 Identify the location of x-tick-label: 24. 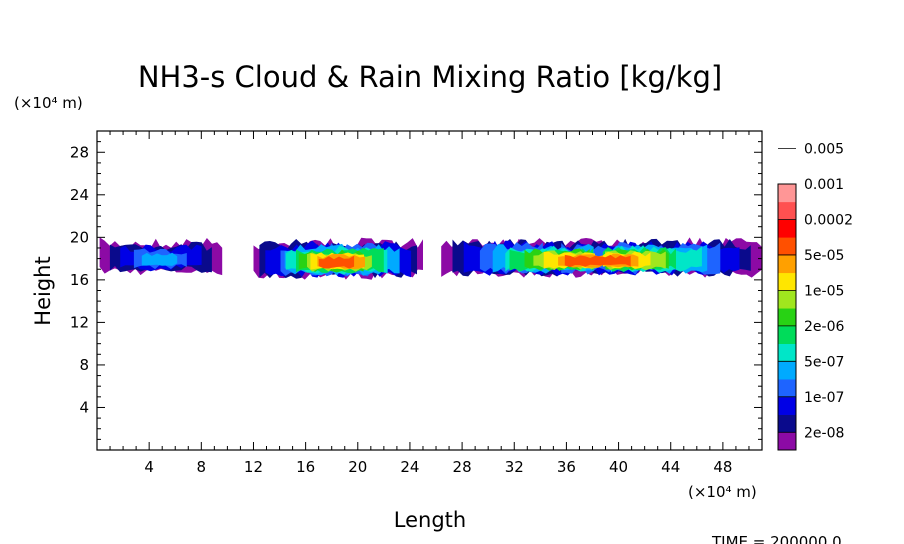
(409, 467).